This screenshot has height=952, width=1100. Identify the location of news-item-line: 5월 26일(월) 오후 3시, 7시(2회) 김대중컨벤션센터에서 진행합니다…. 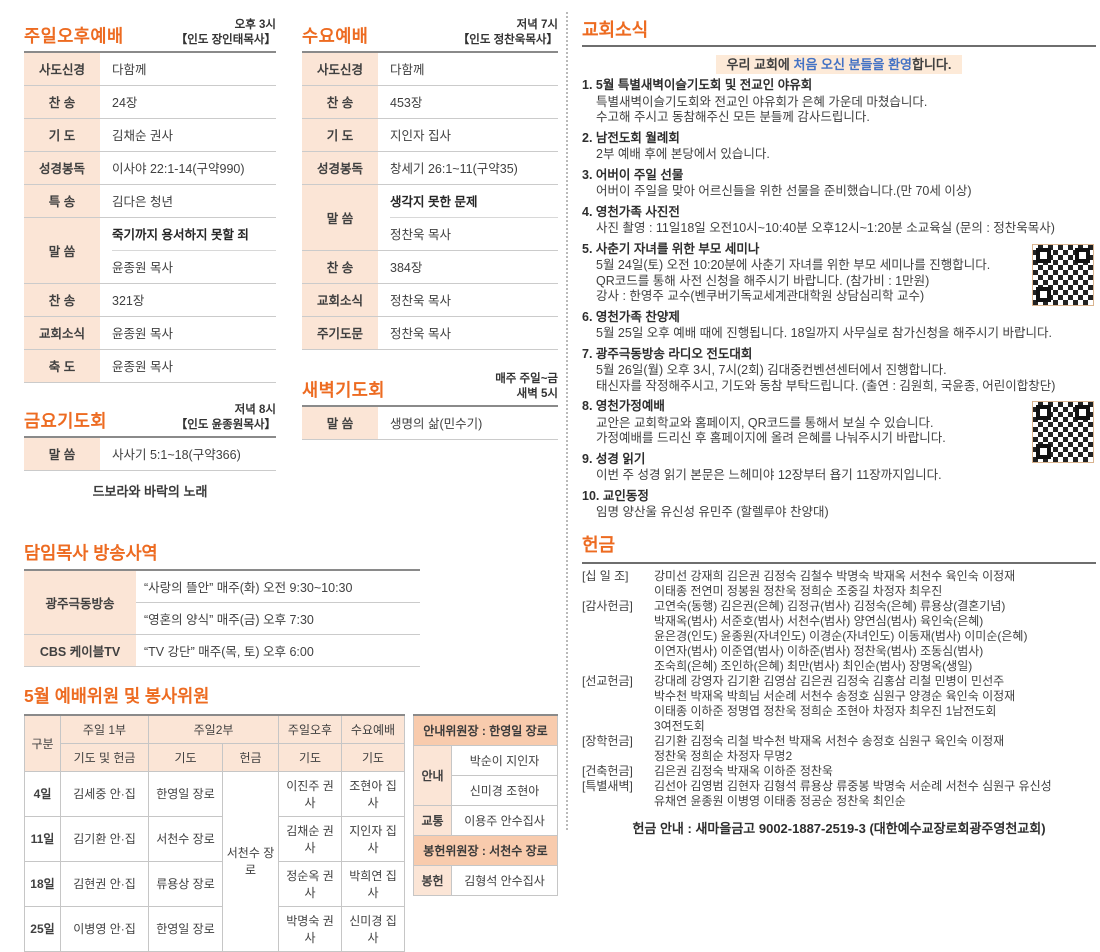
(771, 370).